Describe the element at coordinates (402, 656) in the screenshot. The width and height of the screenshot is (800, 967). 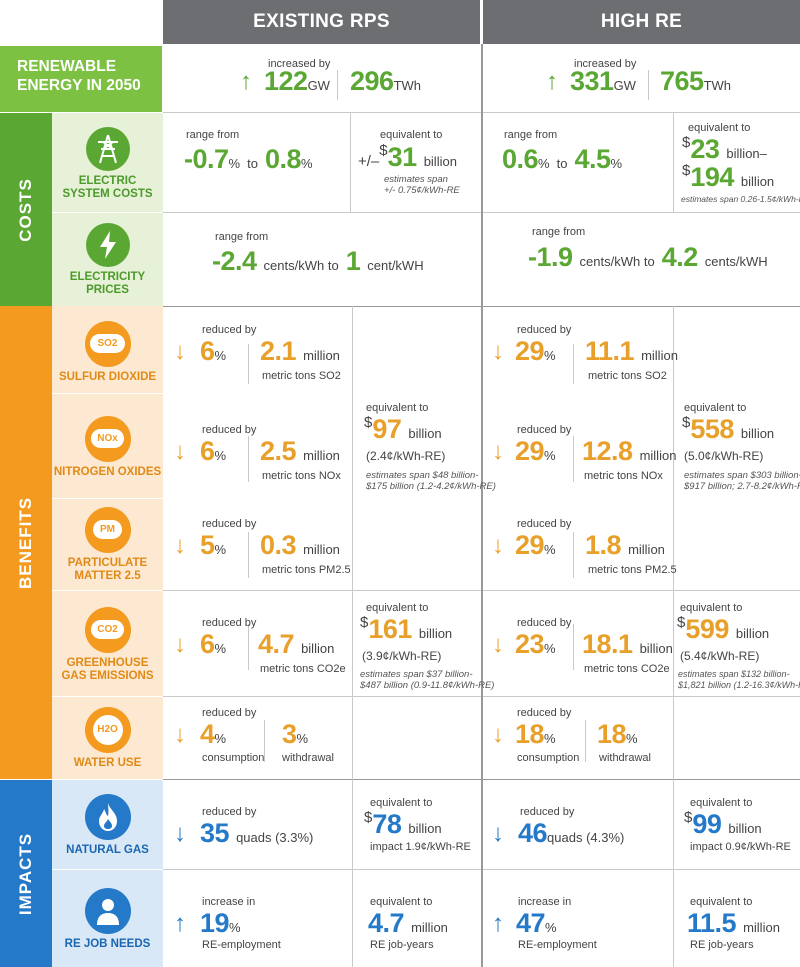
I see `ghg-existing-rate: (3.9¢/kWh-RE)` at that location.